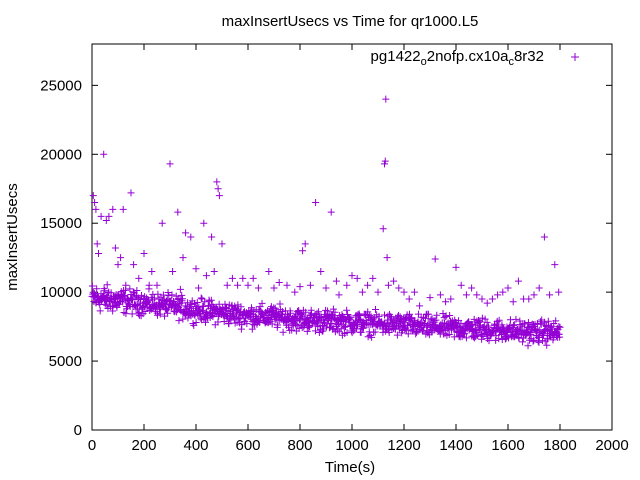 This screenshot has width=640, height=480. Describe the element at coordinates (424, 62) in the screenshot. I see `legend-label-subscript: o` at that location.